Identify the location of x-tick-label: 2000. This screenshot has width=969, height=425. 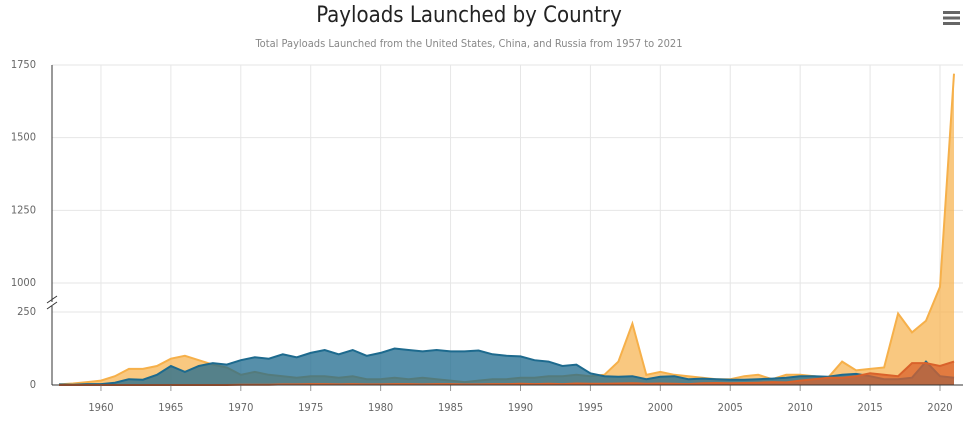
(660, 407).